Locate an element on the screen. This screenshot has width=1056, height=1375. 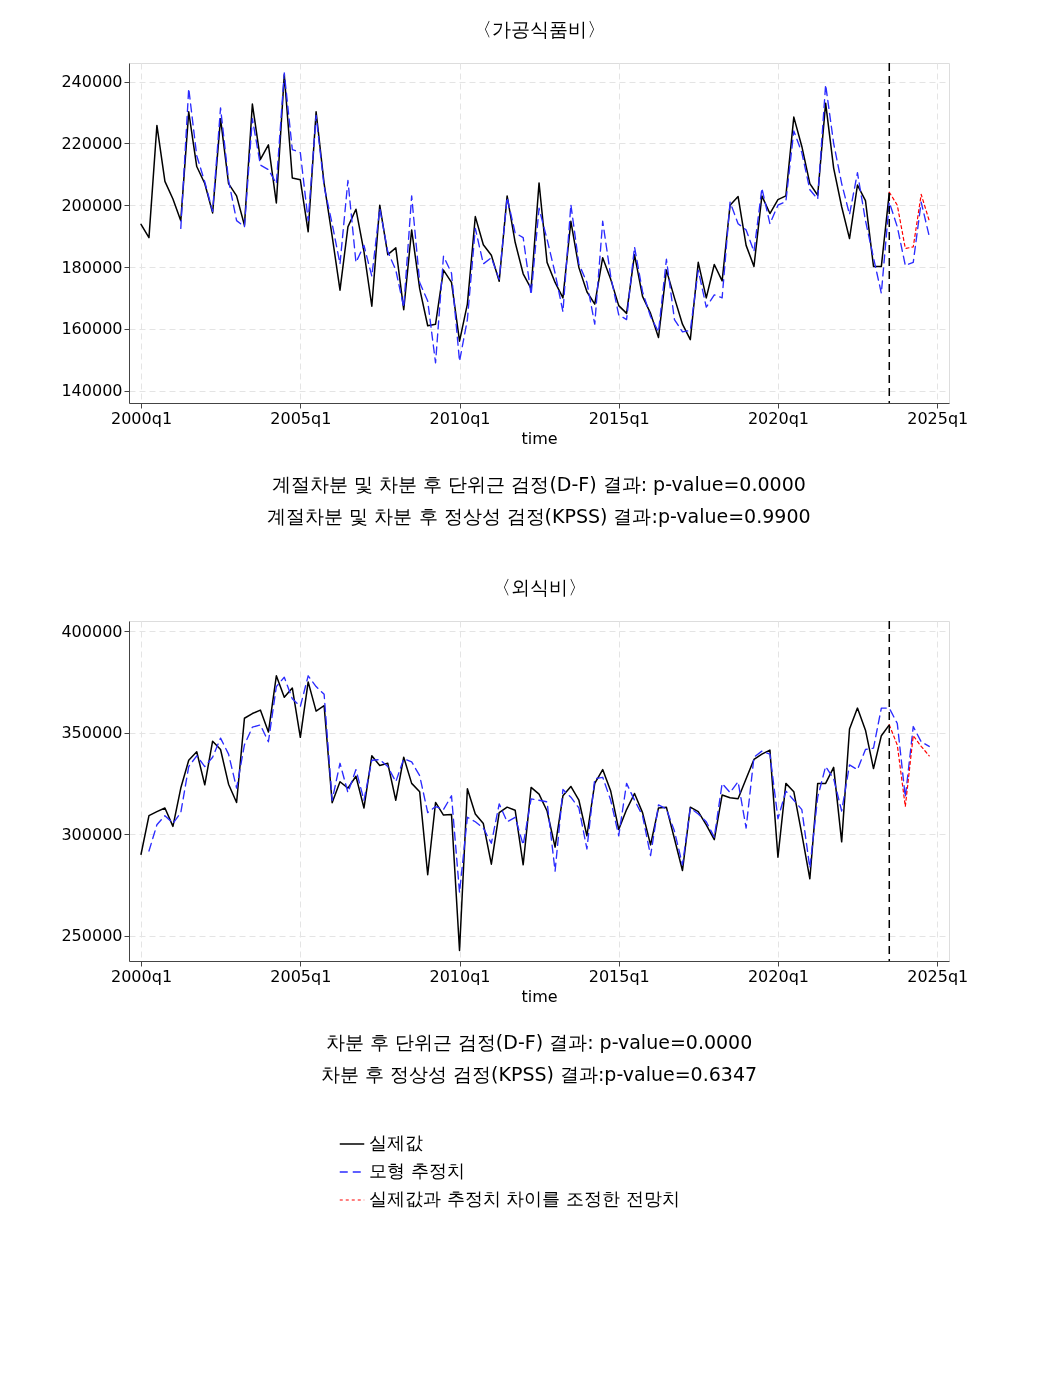
y-tick-label: 250000 is located at coordinates (92, 936).